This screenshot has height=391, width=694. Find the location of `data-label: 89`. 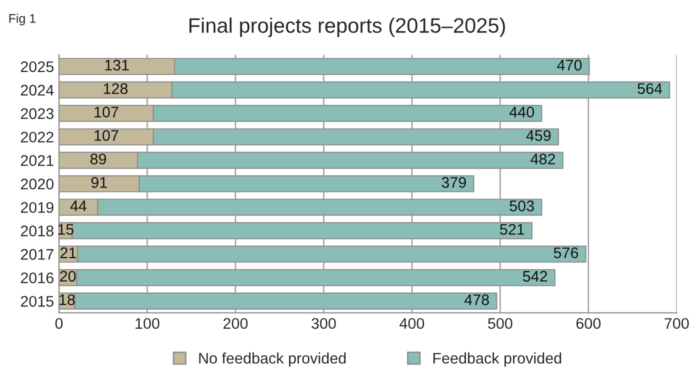

data-label: 89 is located at coordinates (98, 159).